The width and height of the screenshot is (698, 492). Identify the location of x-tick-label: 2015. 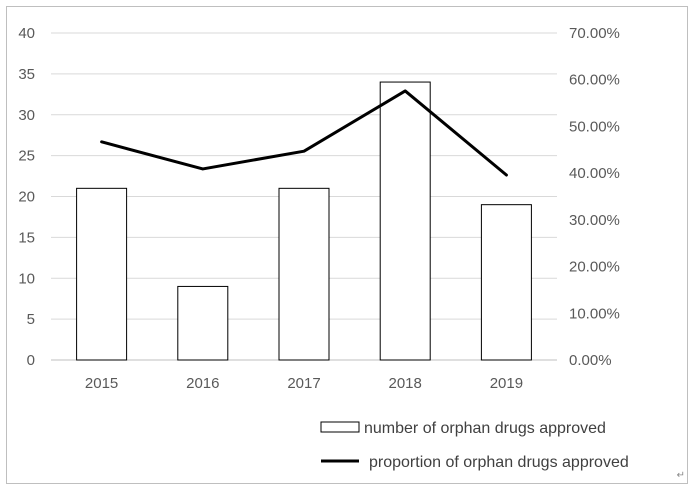
(101, 383).